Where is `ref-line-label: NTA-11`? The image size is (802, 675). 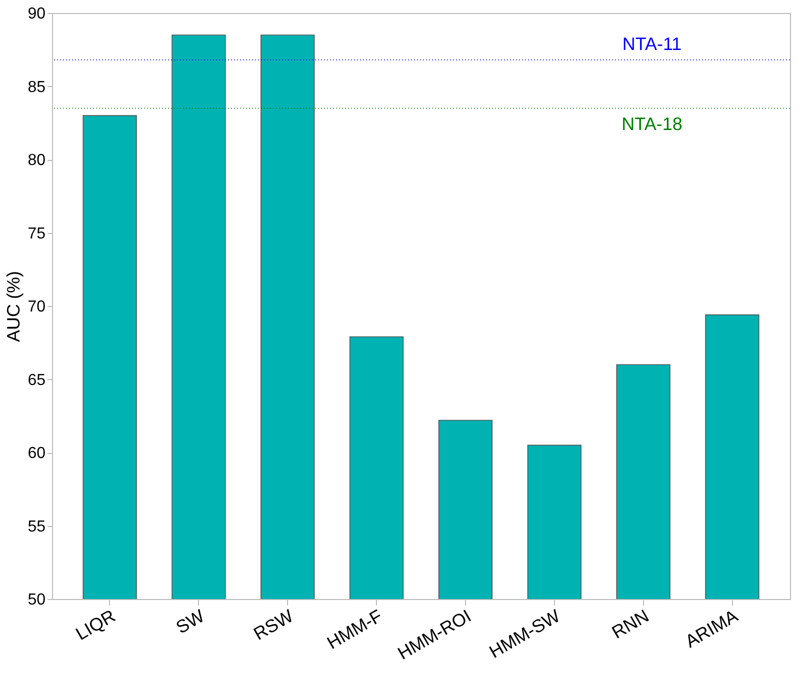
ref-line-label: NTA-11 is located at coordinates (652, 44).